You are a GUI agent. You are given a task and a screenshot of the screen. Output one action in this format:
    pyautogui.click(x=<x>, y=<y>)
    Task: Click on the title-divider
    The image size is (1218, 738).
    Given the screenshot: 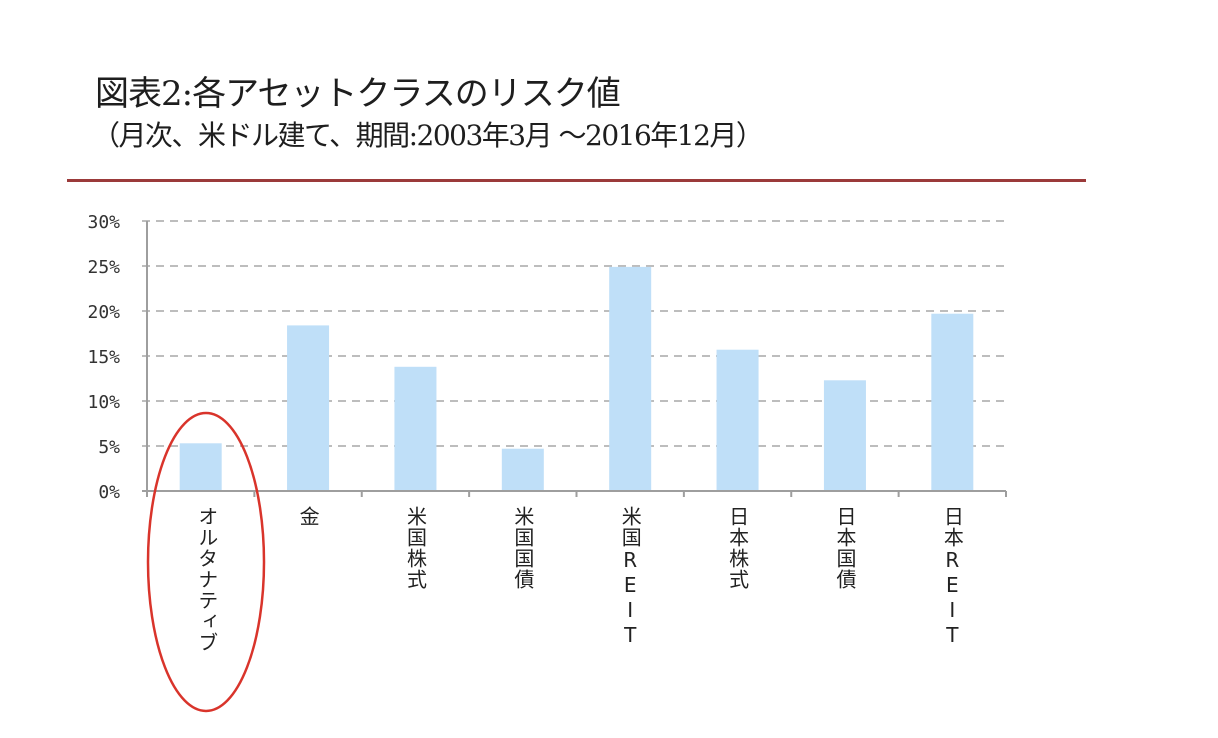 What is the action you would take?
    pyautogui.click(x=576, y=180)
    